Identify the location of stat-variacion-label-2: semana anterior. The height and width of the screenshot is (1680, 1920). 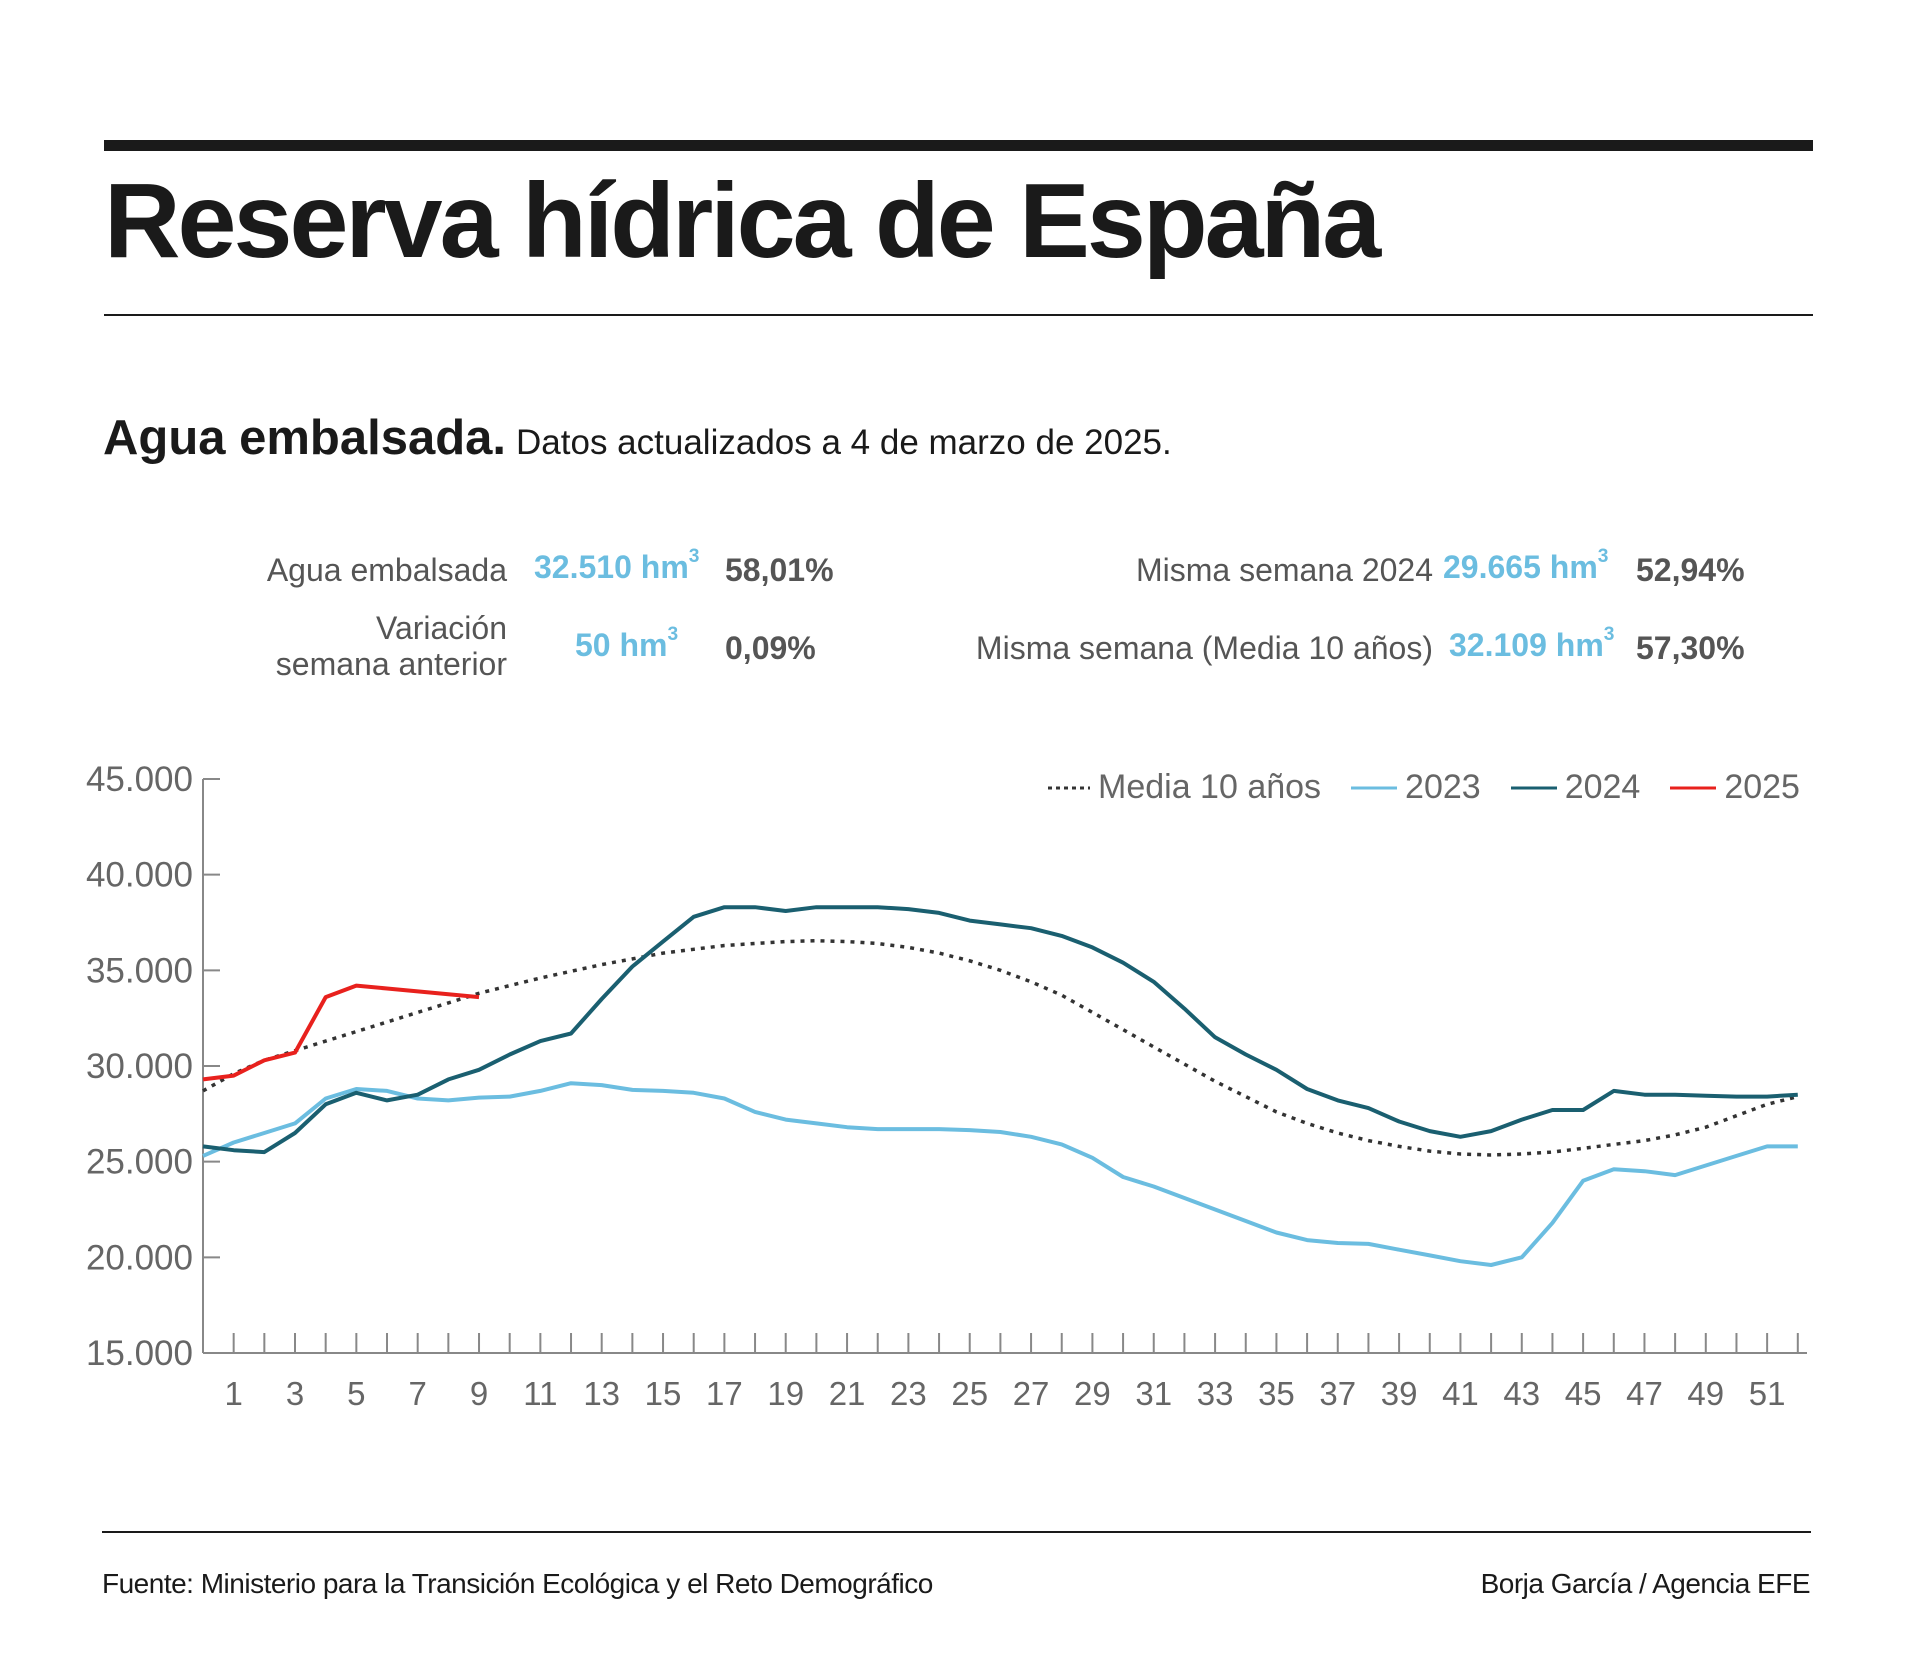
(391, 664).